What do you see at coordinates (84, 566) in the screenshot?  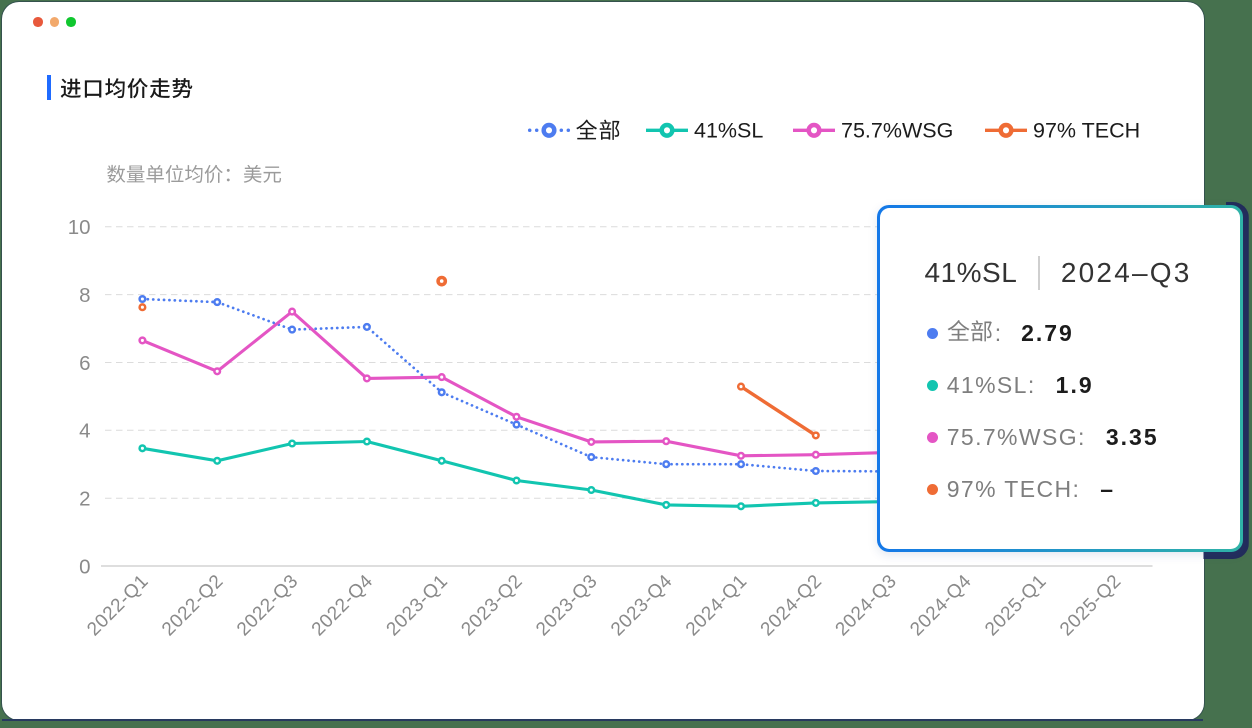 I see `svg-text: 0` at bounding box center [84, 566].